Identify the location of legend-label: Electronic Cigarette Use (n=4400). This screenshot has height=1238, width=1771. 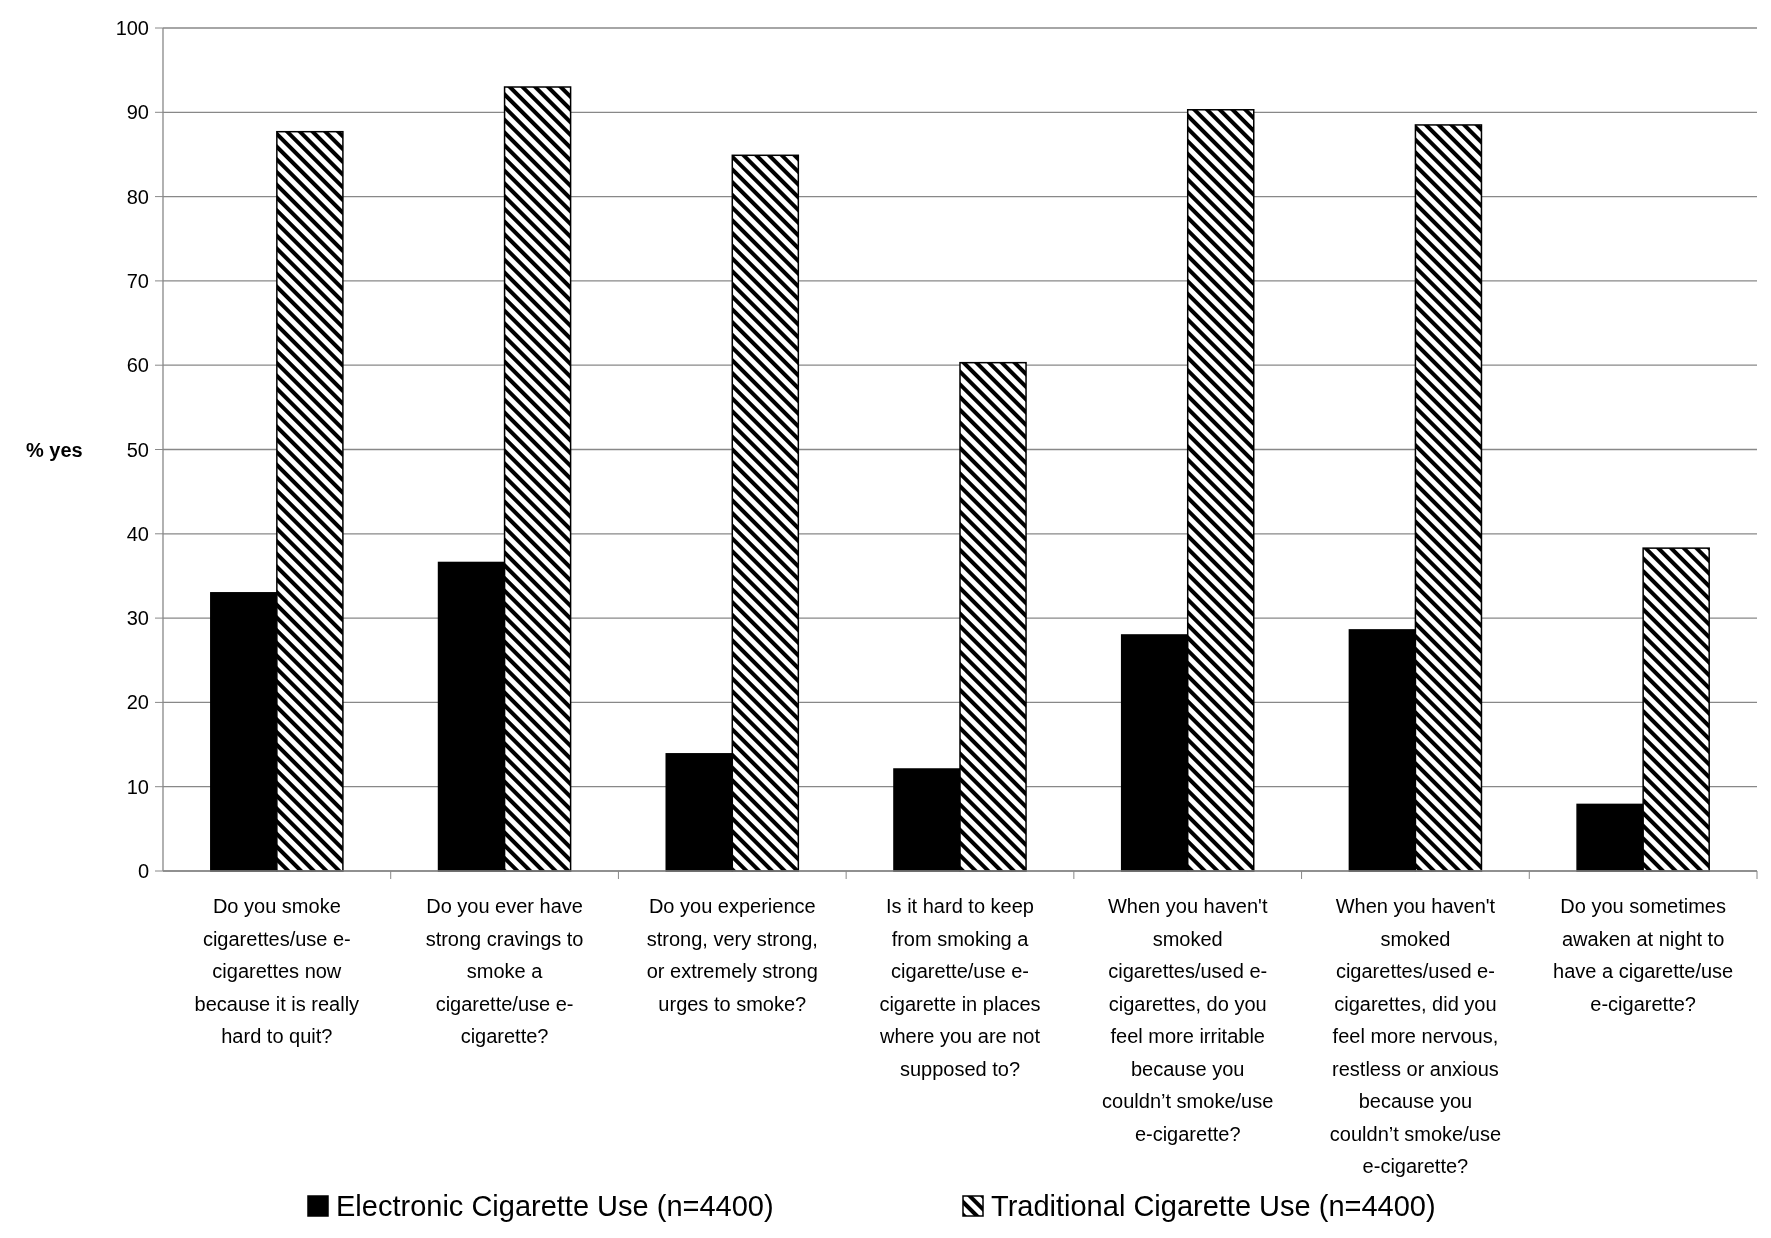
(555, 1206).